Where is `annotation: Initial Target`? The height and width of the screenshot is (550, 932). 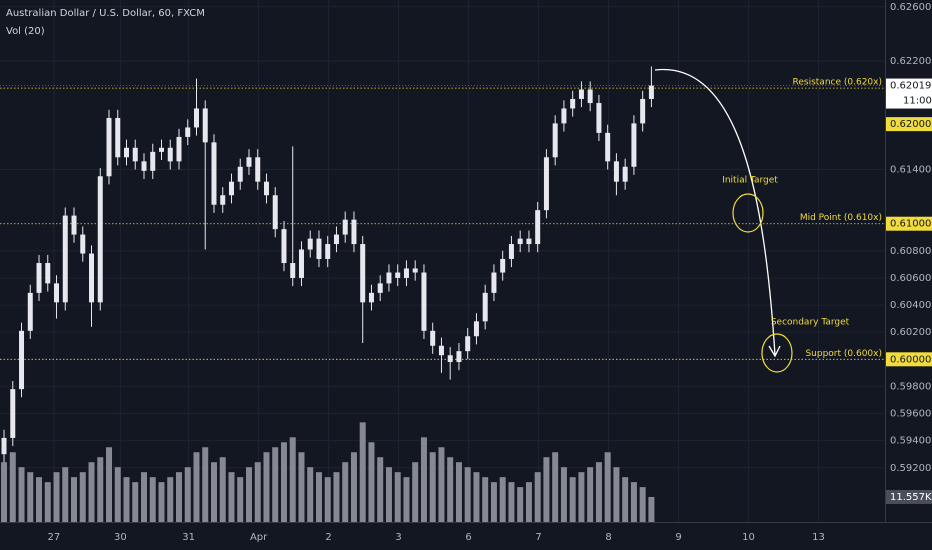
annotation: Initial Target is located at coordinates (750, 181).